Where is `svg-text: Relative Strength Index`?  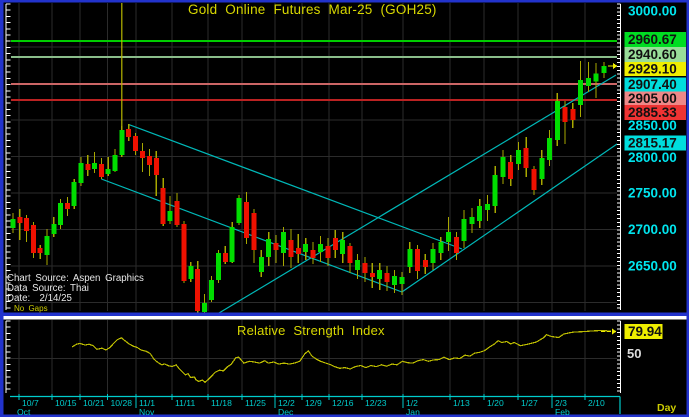
svg-text: Relative Strength Index is located at coordinates (311, 330).